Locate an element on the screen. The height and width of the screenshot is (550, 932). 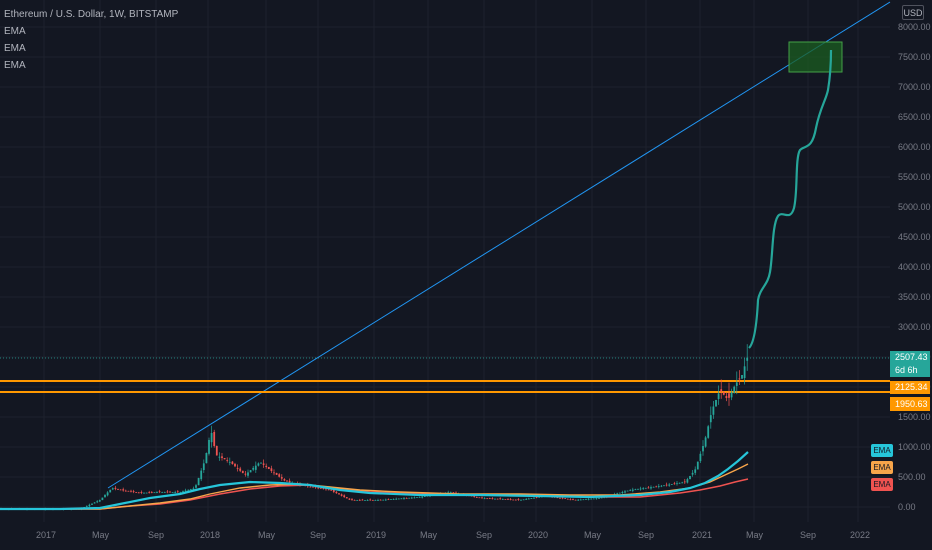
bar-countdown: 6d 6h is located at coordinates (906, 370).